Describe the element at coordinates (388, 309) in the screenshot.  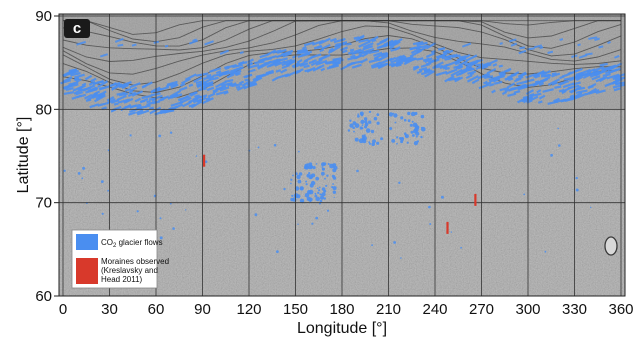
I see `x-tick-label: 210` at that location.